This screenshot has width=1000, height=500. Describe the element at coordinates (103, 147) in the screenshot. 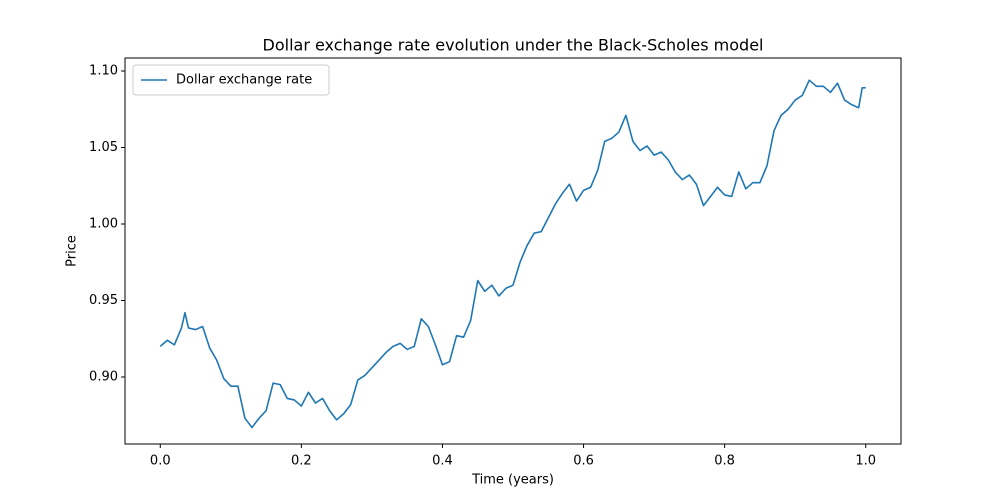

I see `y-tick-label: 1.05` at that location.